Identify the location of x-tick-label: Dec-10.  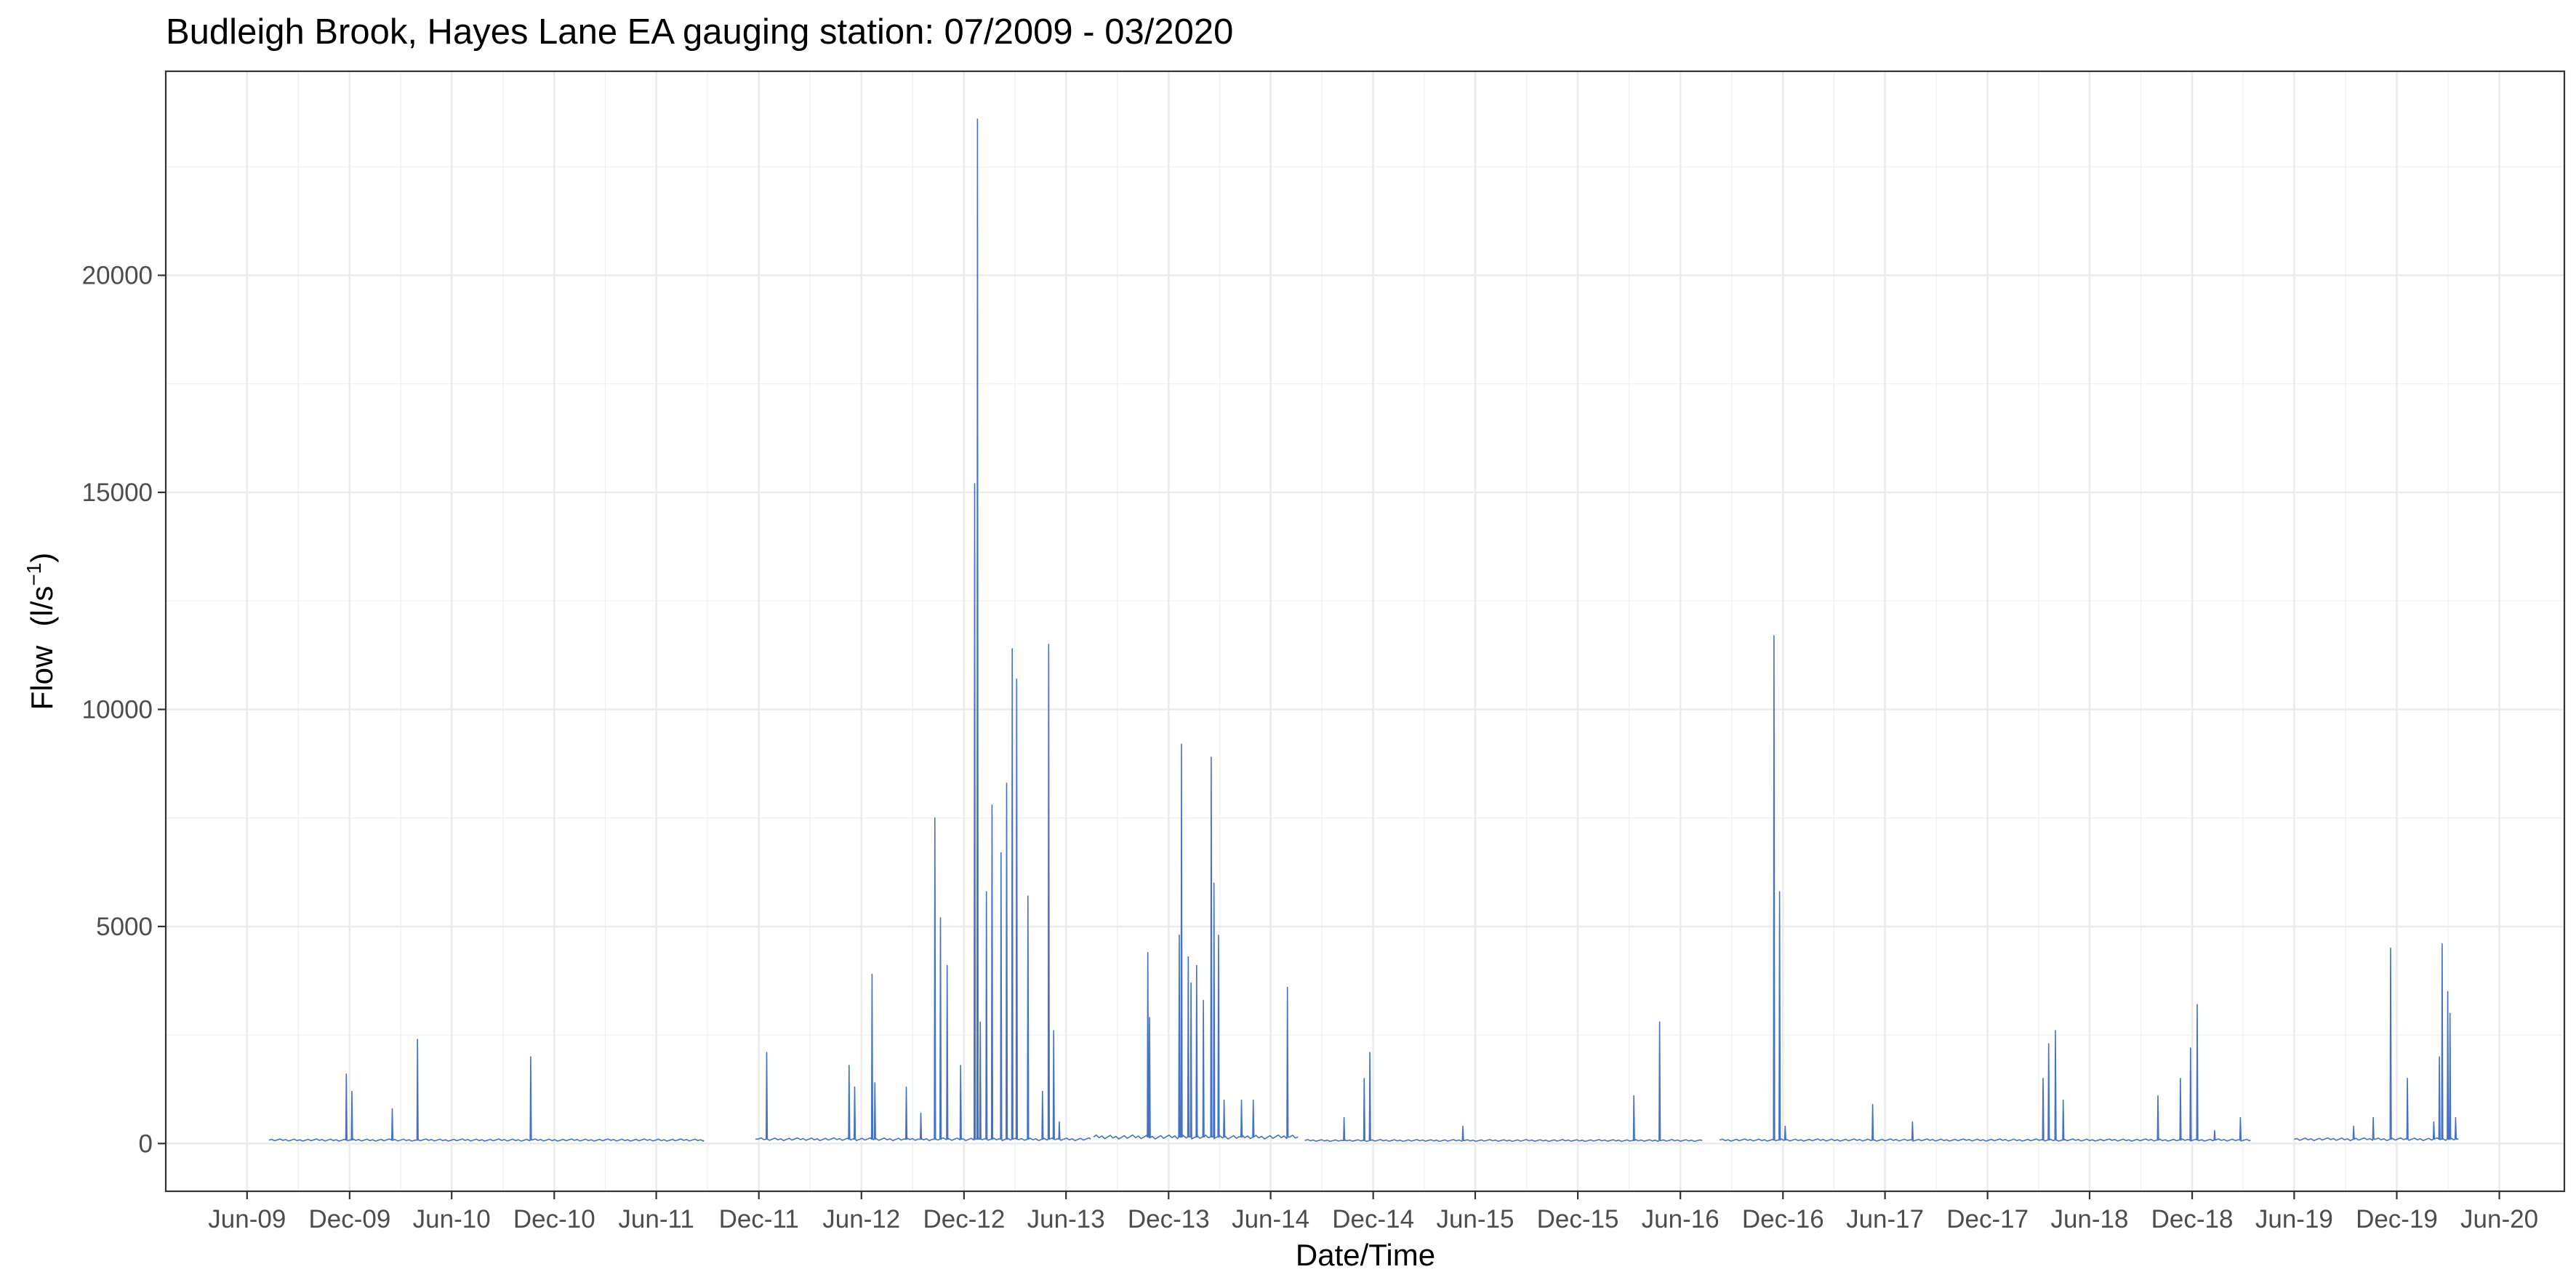
(554, 1219).